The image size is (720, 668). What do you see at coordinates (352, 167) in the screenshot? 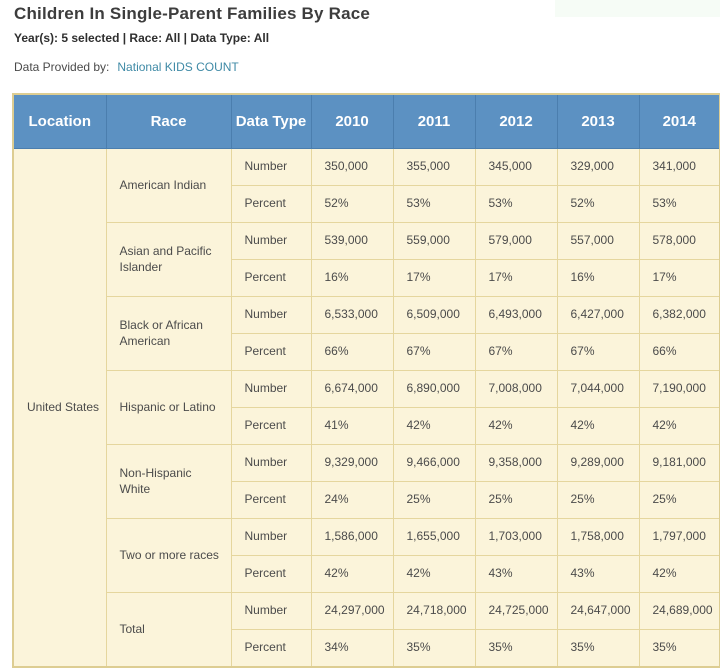
I see `value-cell: 350,000` at bounding box center [352, 167].